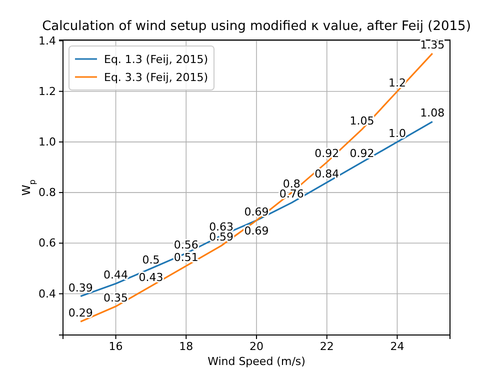 The height and width of the screenshot is (375, 500). What do you see at coordinates (186, 245) in the screenshot?
I see `data-label: 0.56` at bounding box center [186, 245].